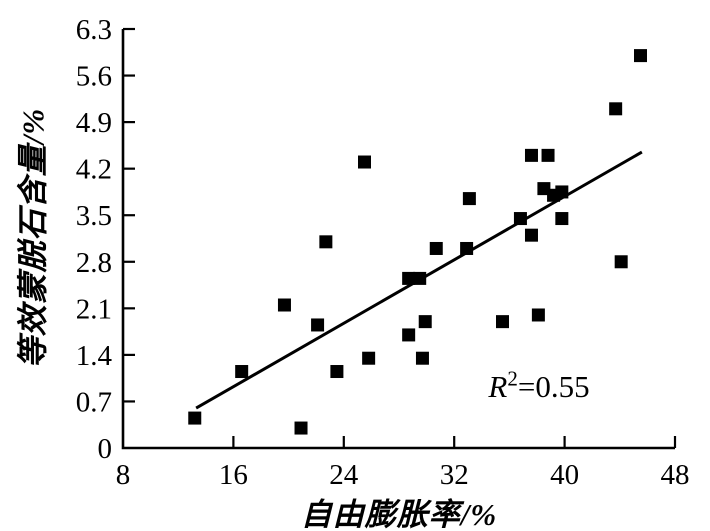 Image resolution: width=710 pixels, height=531 pixels. What do you see at coordinates (675, 475) in the screenshot?
I see `x-tick-label: 48` at bounding box center [675, 475].